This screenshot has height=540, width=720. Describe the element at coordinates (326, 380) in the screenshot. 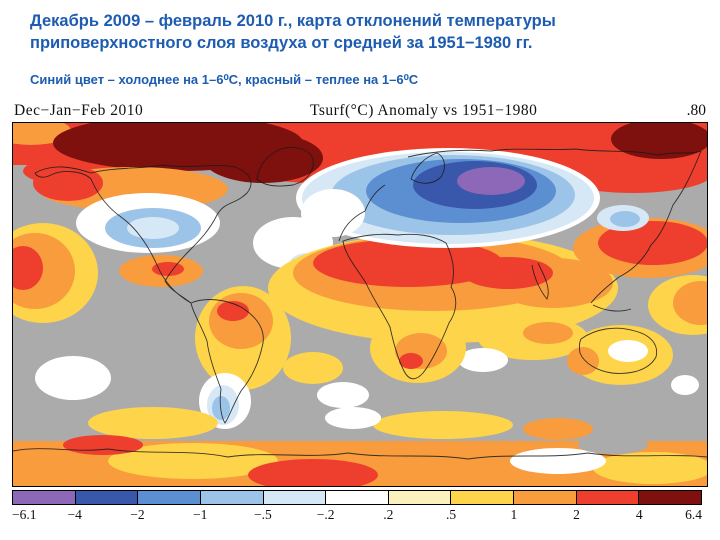

I see `south-atlantic-region` at that location.